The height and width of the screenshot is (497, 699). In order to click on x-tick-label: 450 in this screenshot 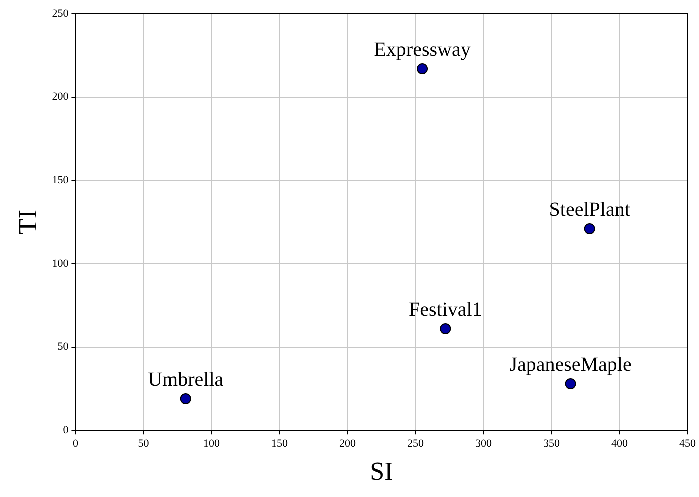, I will do `click(688, 444)`.